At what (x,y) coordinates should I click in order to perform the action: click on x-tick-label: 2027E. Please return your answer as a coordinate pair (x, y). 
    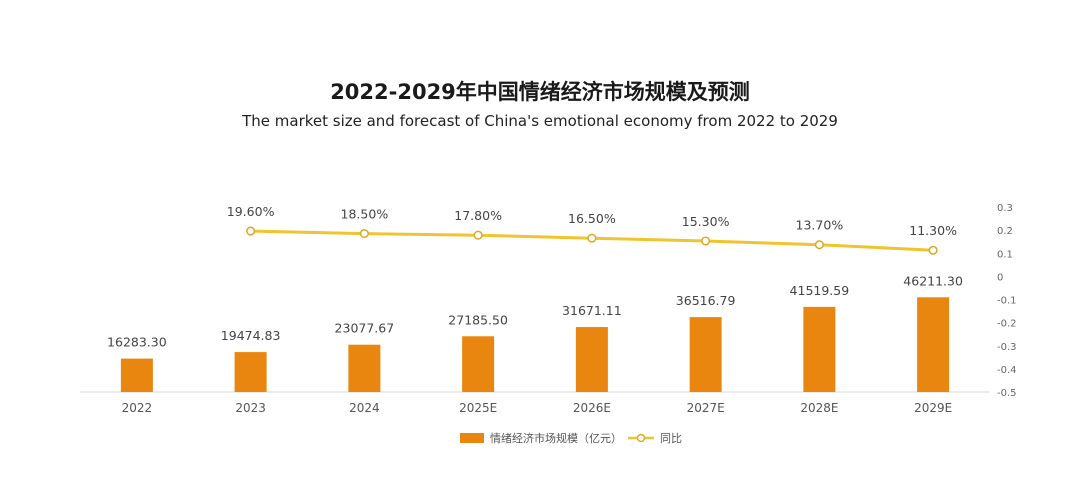
    Looking at the image, I should click on (706, 408).